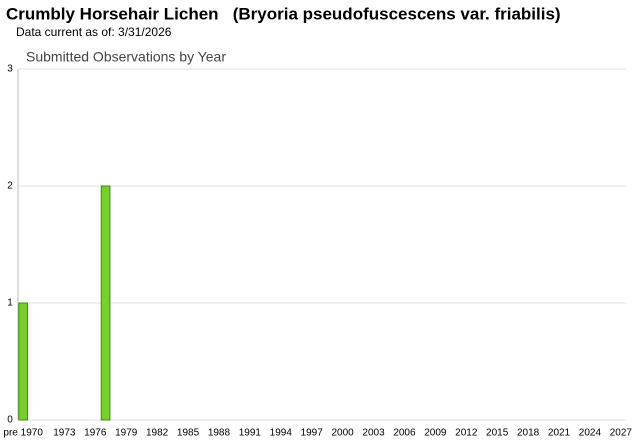 This screenshot has width=640, height=442. I want to click on x-tick-label: 1973, so click(64, 433).